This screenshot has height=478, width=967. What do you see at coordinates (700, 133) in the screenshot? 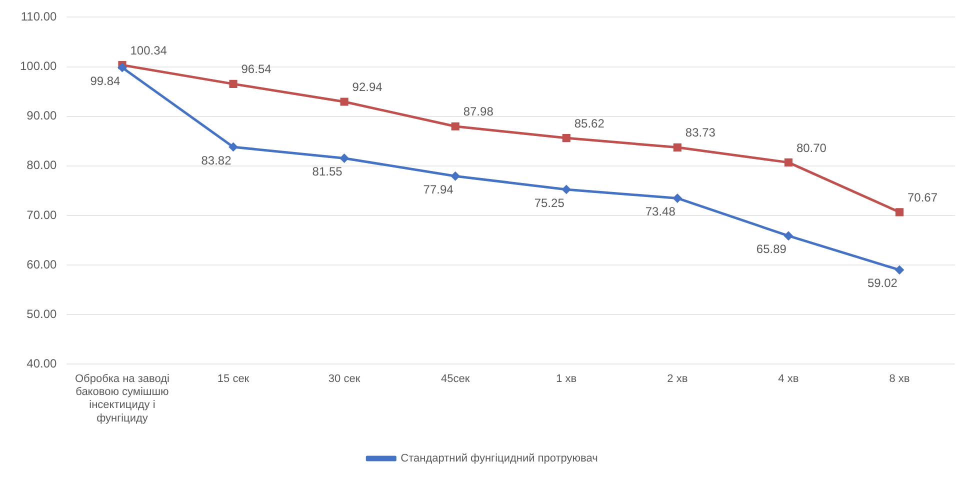
I see `data-label: 83.73` at bounding box center [700, 133].